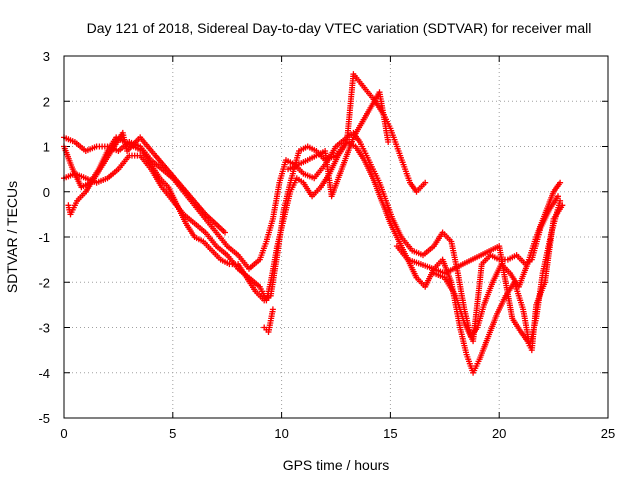 The image size is (640, 480). What do you see at coordinates (12, 237) in the screenshot?
I see `y-axis-label: SDTVAR / TECUs` at bounding box center [12, 237].